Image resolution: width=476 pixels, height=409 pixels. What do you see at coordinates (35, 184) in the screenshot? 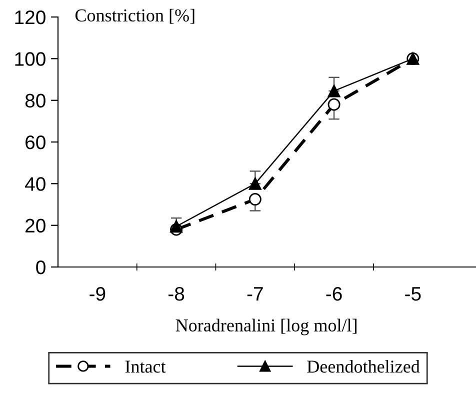
I see `y-tick-label: 40` at bounding box center [35, 184].